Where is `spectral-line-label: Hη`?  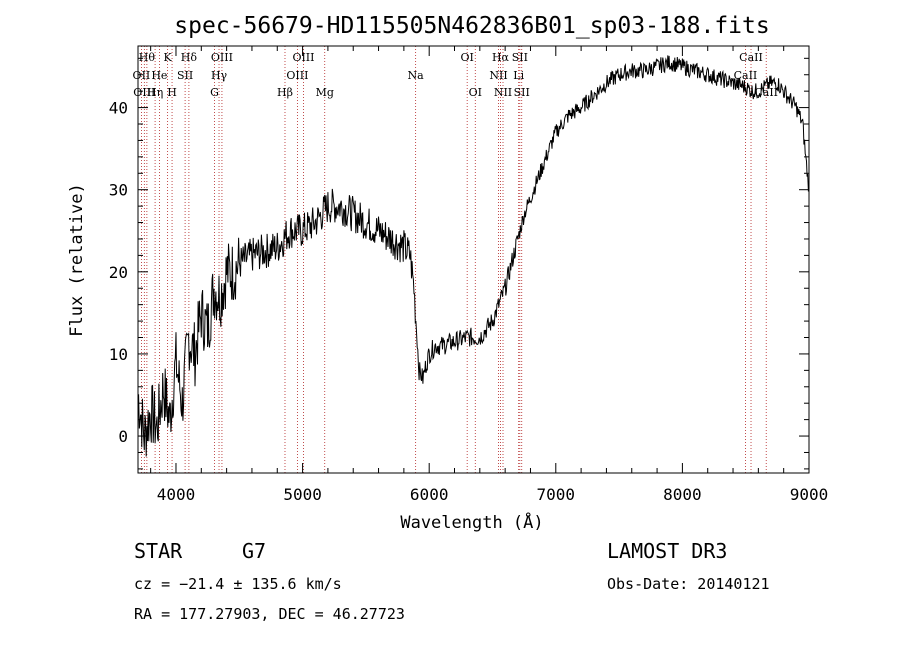 spectral-line-label: Hη is located at coordinates (155, 92).